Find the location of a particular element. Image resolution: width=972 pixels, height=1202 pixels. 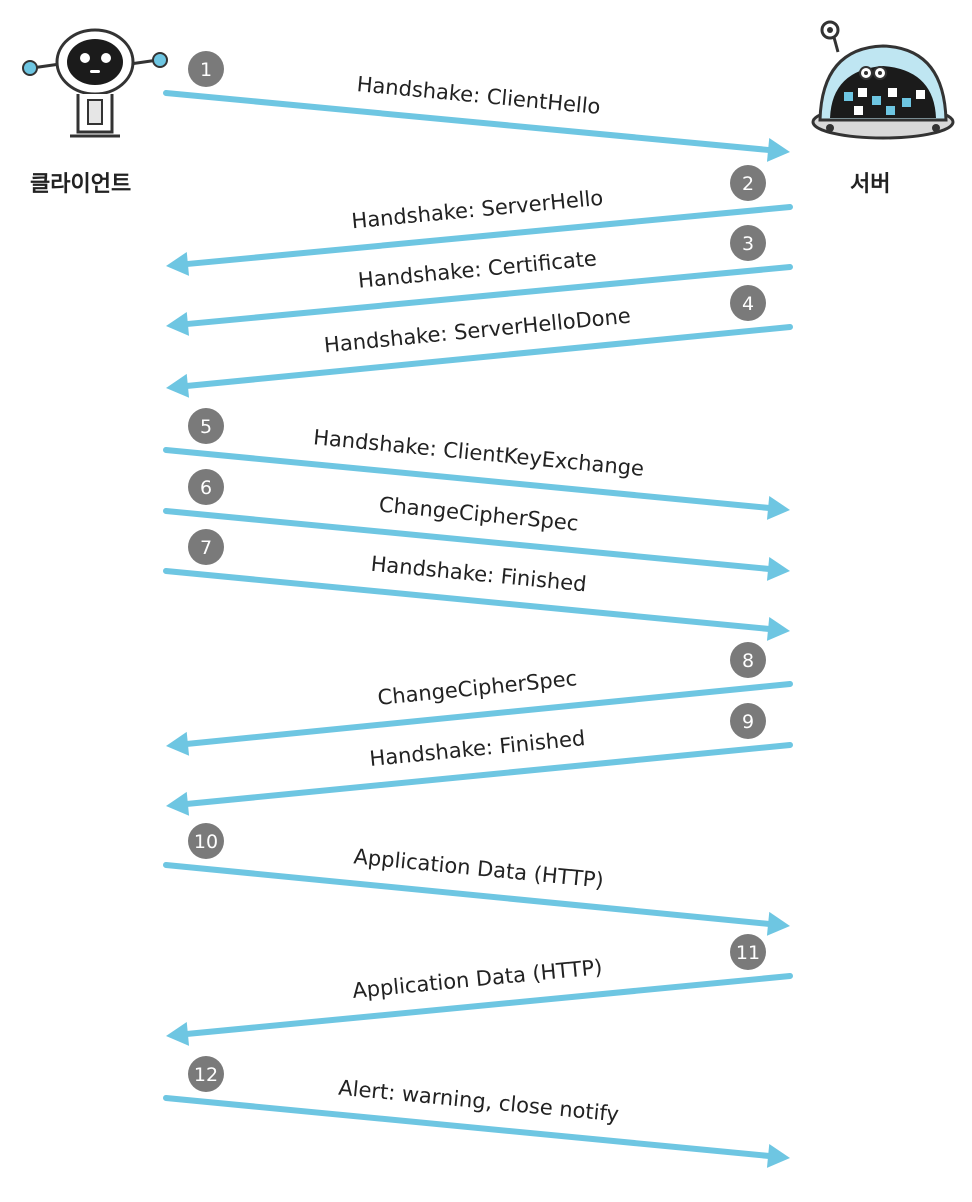

step-number: 1 is located at coordinates (206, 70).